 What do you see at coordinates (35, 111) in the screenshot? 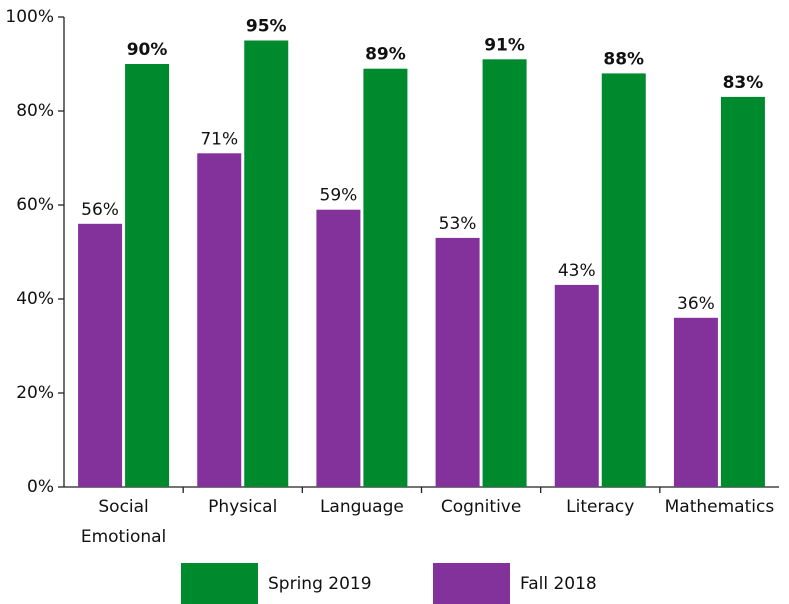
I see `y-tick-label: 80%` at bounding box center [35, 111].